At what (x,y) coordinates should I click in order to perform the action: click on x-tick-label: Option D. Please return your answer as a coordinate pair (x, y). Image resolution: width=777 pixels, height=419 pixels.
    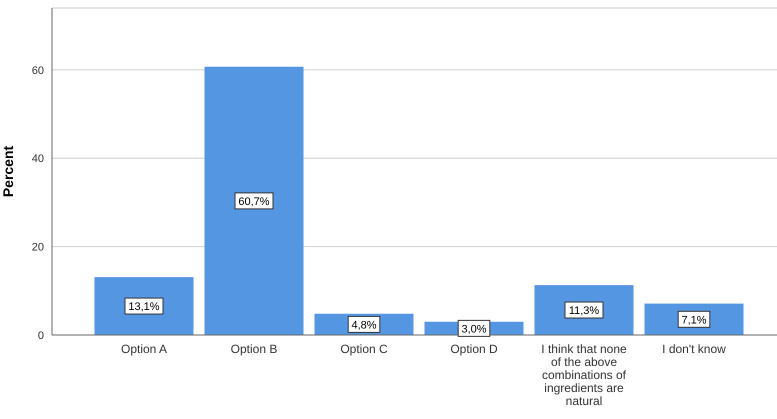
    Looking at the image, I should click on (474, 349).